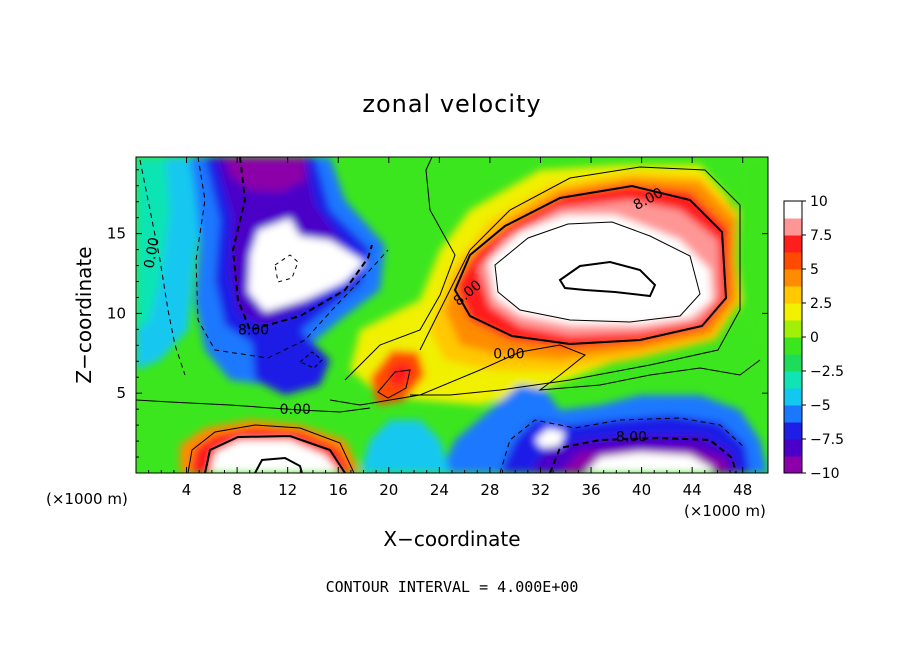  What do you see at coordinates (590, 490) in the screenshot?
I see `x-tick-label: 36` at bounding box center [590, 490].